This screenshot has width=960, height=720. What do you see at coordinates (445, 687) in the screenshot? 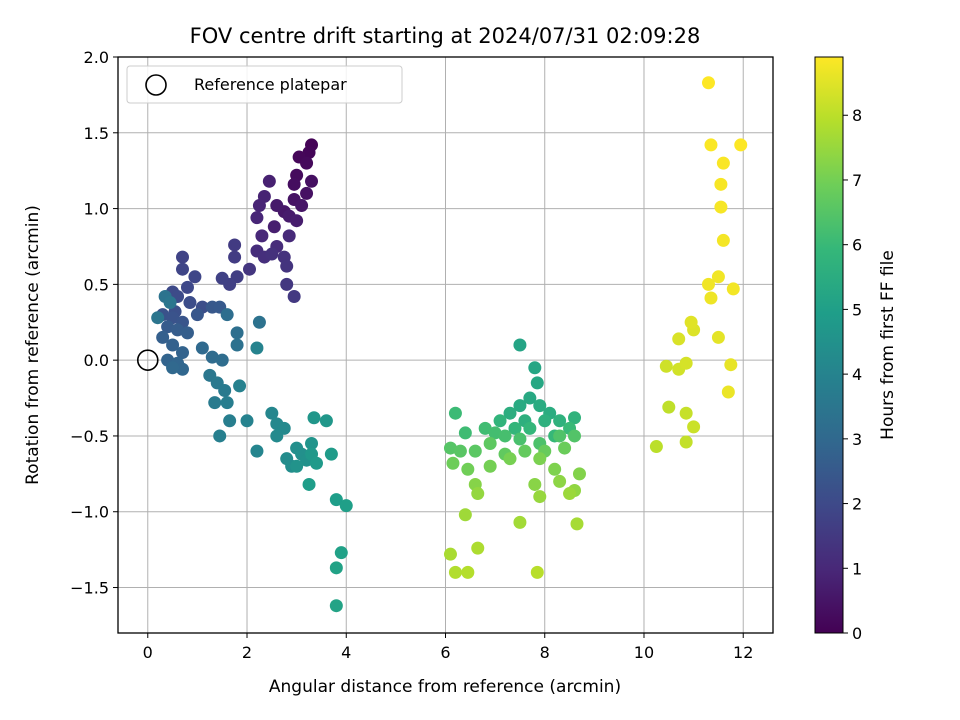
I see `x-axis-label: Angular distance from reference (arcmin)` at bounding box center [445, 687].